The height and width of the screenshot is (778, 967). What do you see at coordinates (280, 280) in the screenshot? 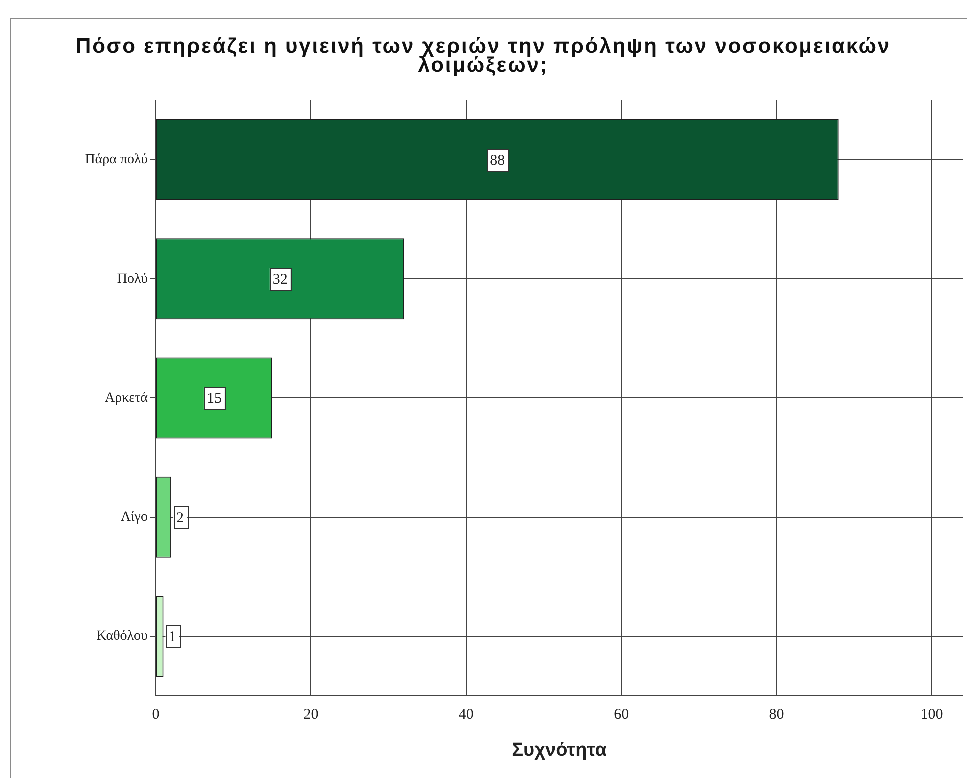
I see `data-label: 32` at bounding box center [280, 280].